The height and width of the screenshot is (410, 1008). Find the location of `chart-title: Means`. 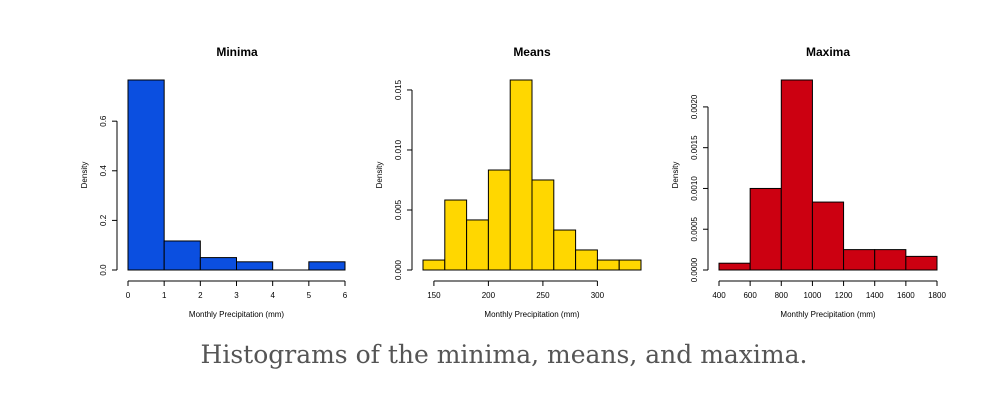

chart-title: Means is located at coordinates (532, 52).